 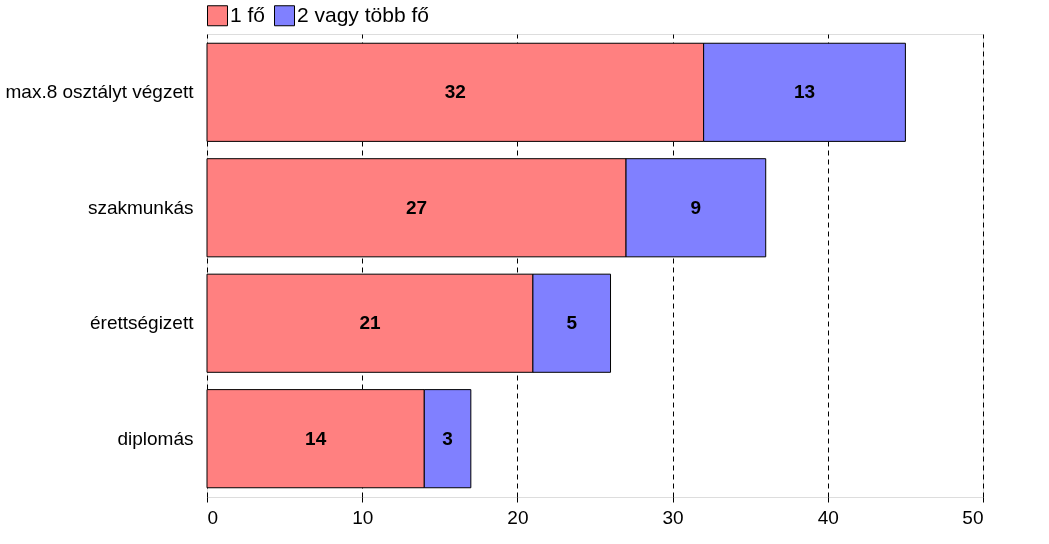 I want to click on x-tick-label: 40, so click(x=828, y=517).